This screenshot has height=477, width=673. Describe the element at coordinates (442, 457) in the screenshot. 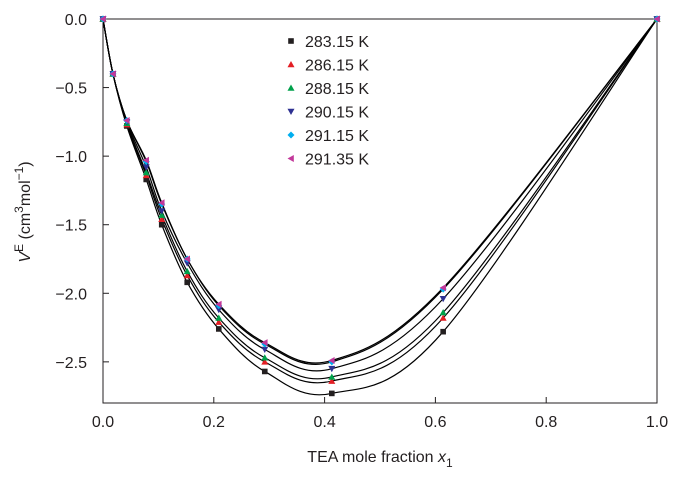

I see `x-label-var: x` at that location.